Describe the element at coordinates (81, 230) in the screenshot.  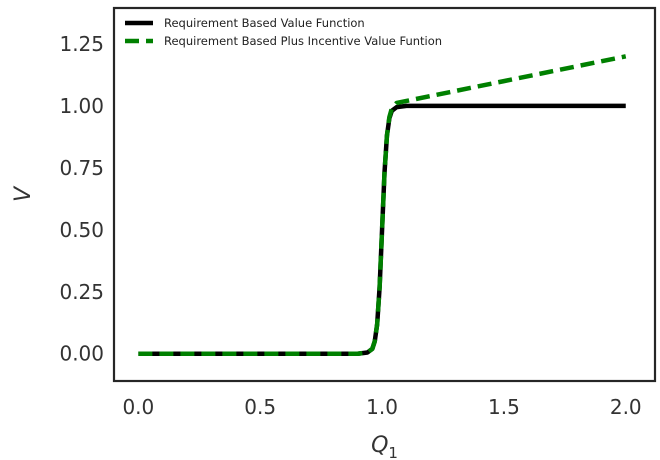
I see `y-tick-label: 0.50` at that location.